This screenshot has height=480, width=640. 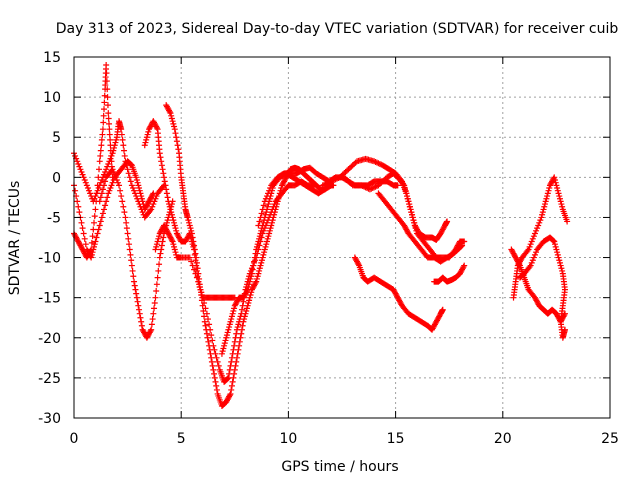 I want to click on y-axis-label: SDTVAR / TECUs, so click(x=15, y=238).